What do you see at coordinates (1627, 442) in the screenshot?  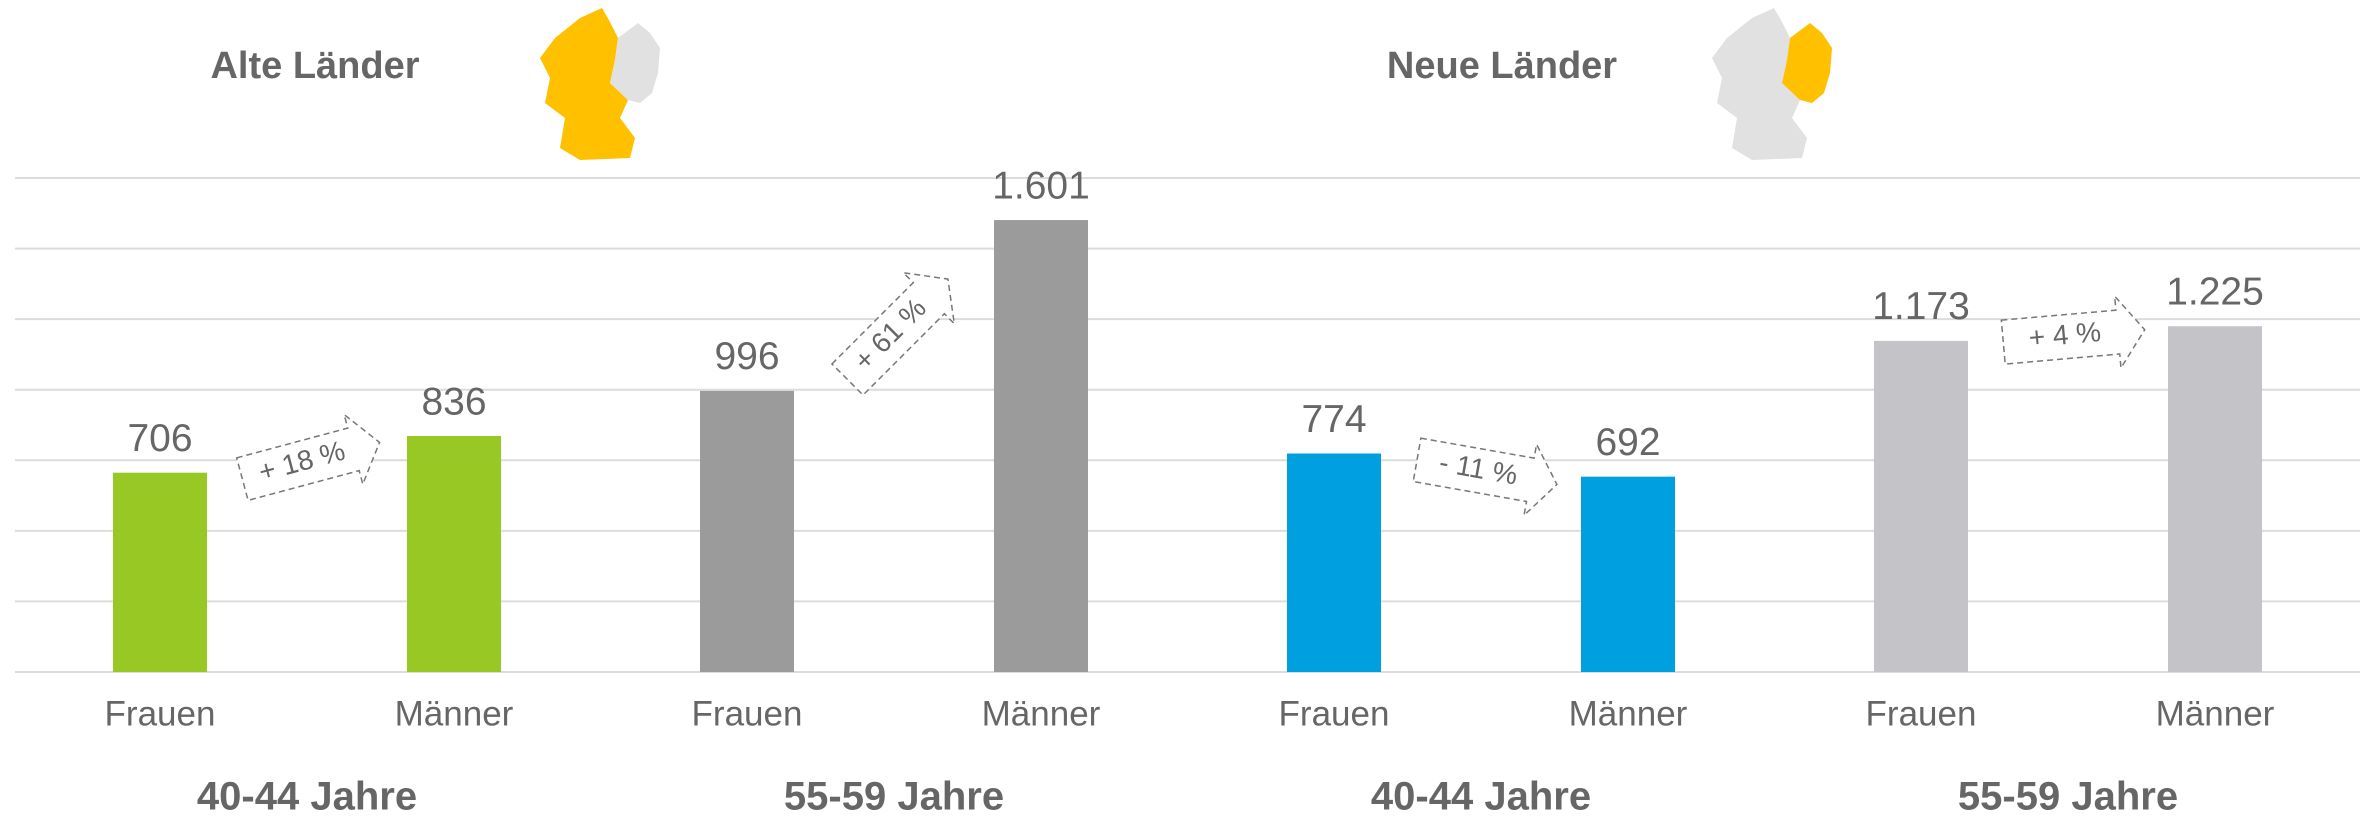 I see `value-label: 692` at bounding box center [1627, 442].